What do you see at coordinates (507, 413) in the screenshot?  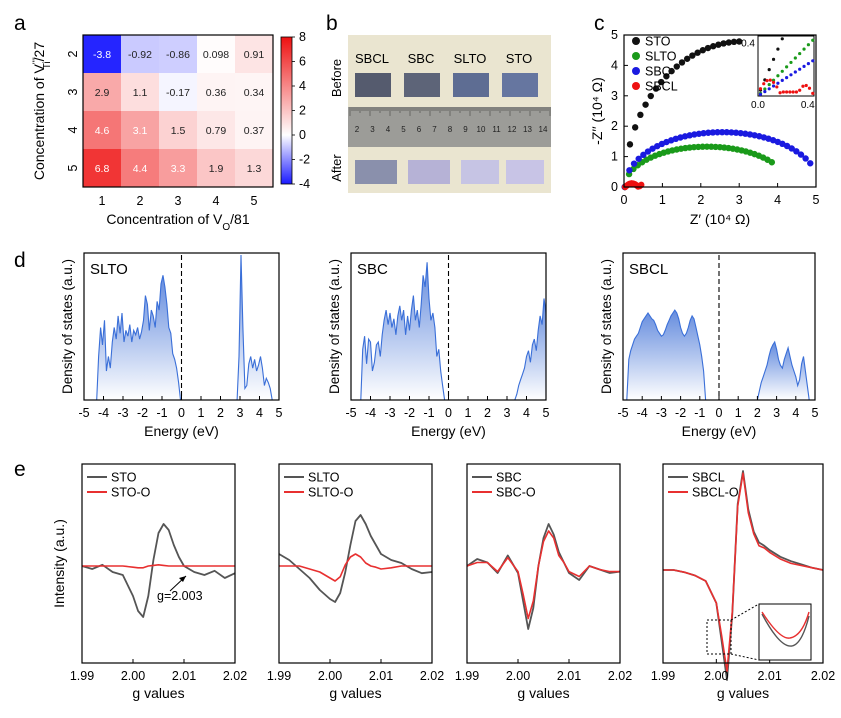 I see `dos-x-tick: 3` at bounding box center [507, 413].